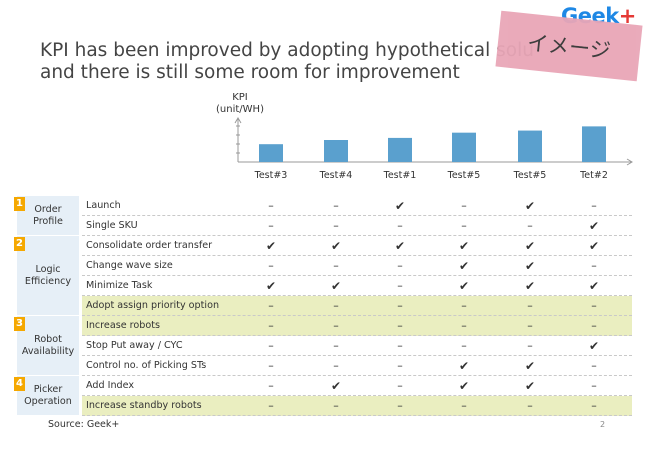 The image size is (650, 450). Describe the element at coordinates (48, 269) in the screenshot. I see `group-label-line: Logic` at that location.